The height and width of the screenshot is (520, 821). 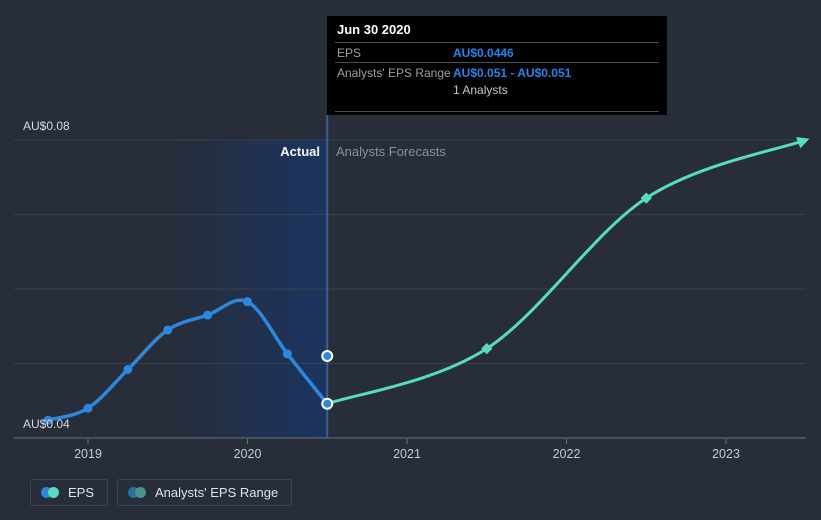 I want to click on legend-range-label: Analysts' EPS Range, so click(x=217, y=492).